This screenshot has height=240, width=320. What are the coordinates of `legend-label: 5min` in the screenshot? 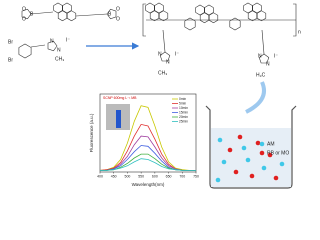 It's located at (182, 103).